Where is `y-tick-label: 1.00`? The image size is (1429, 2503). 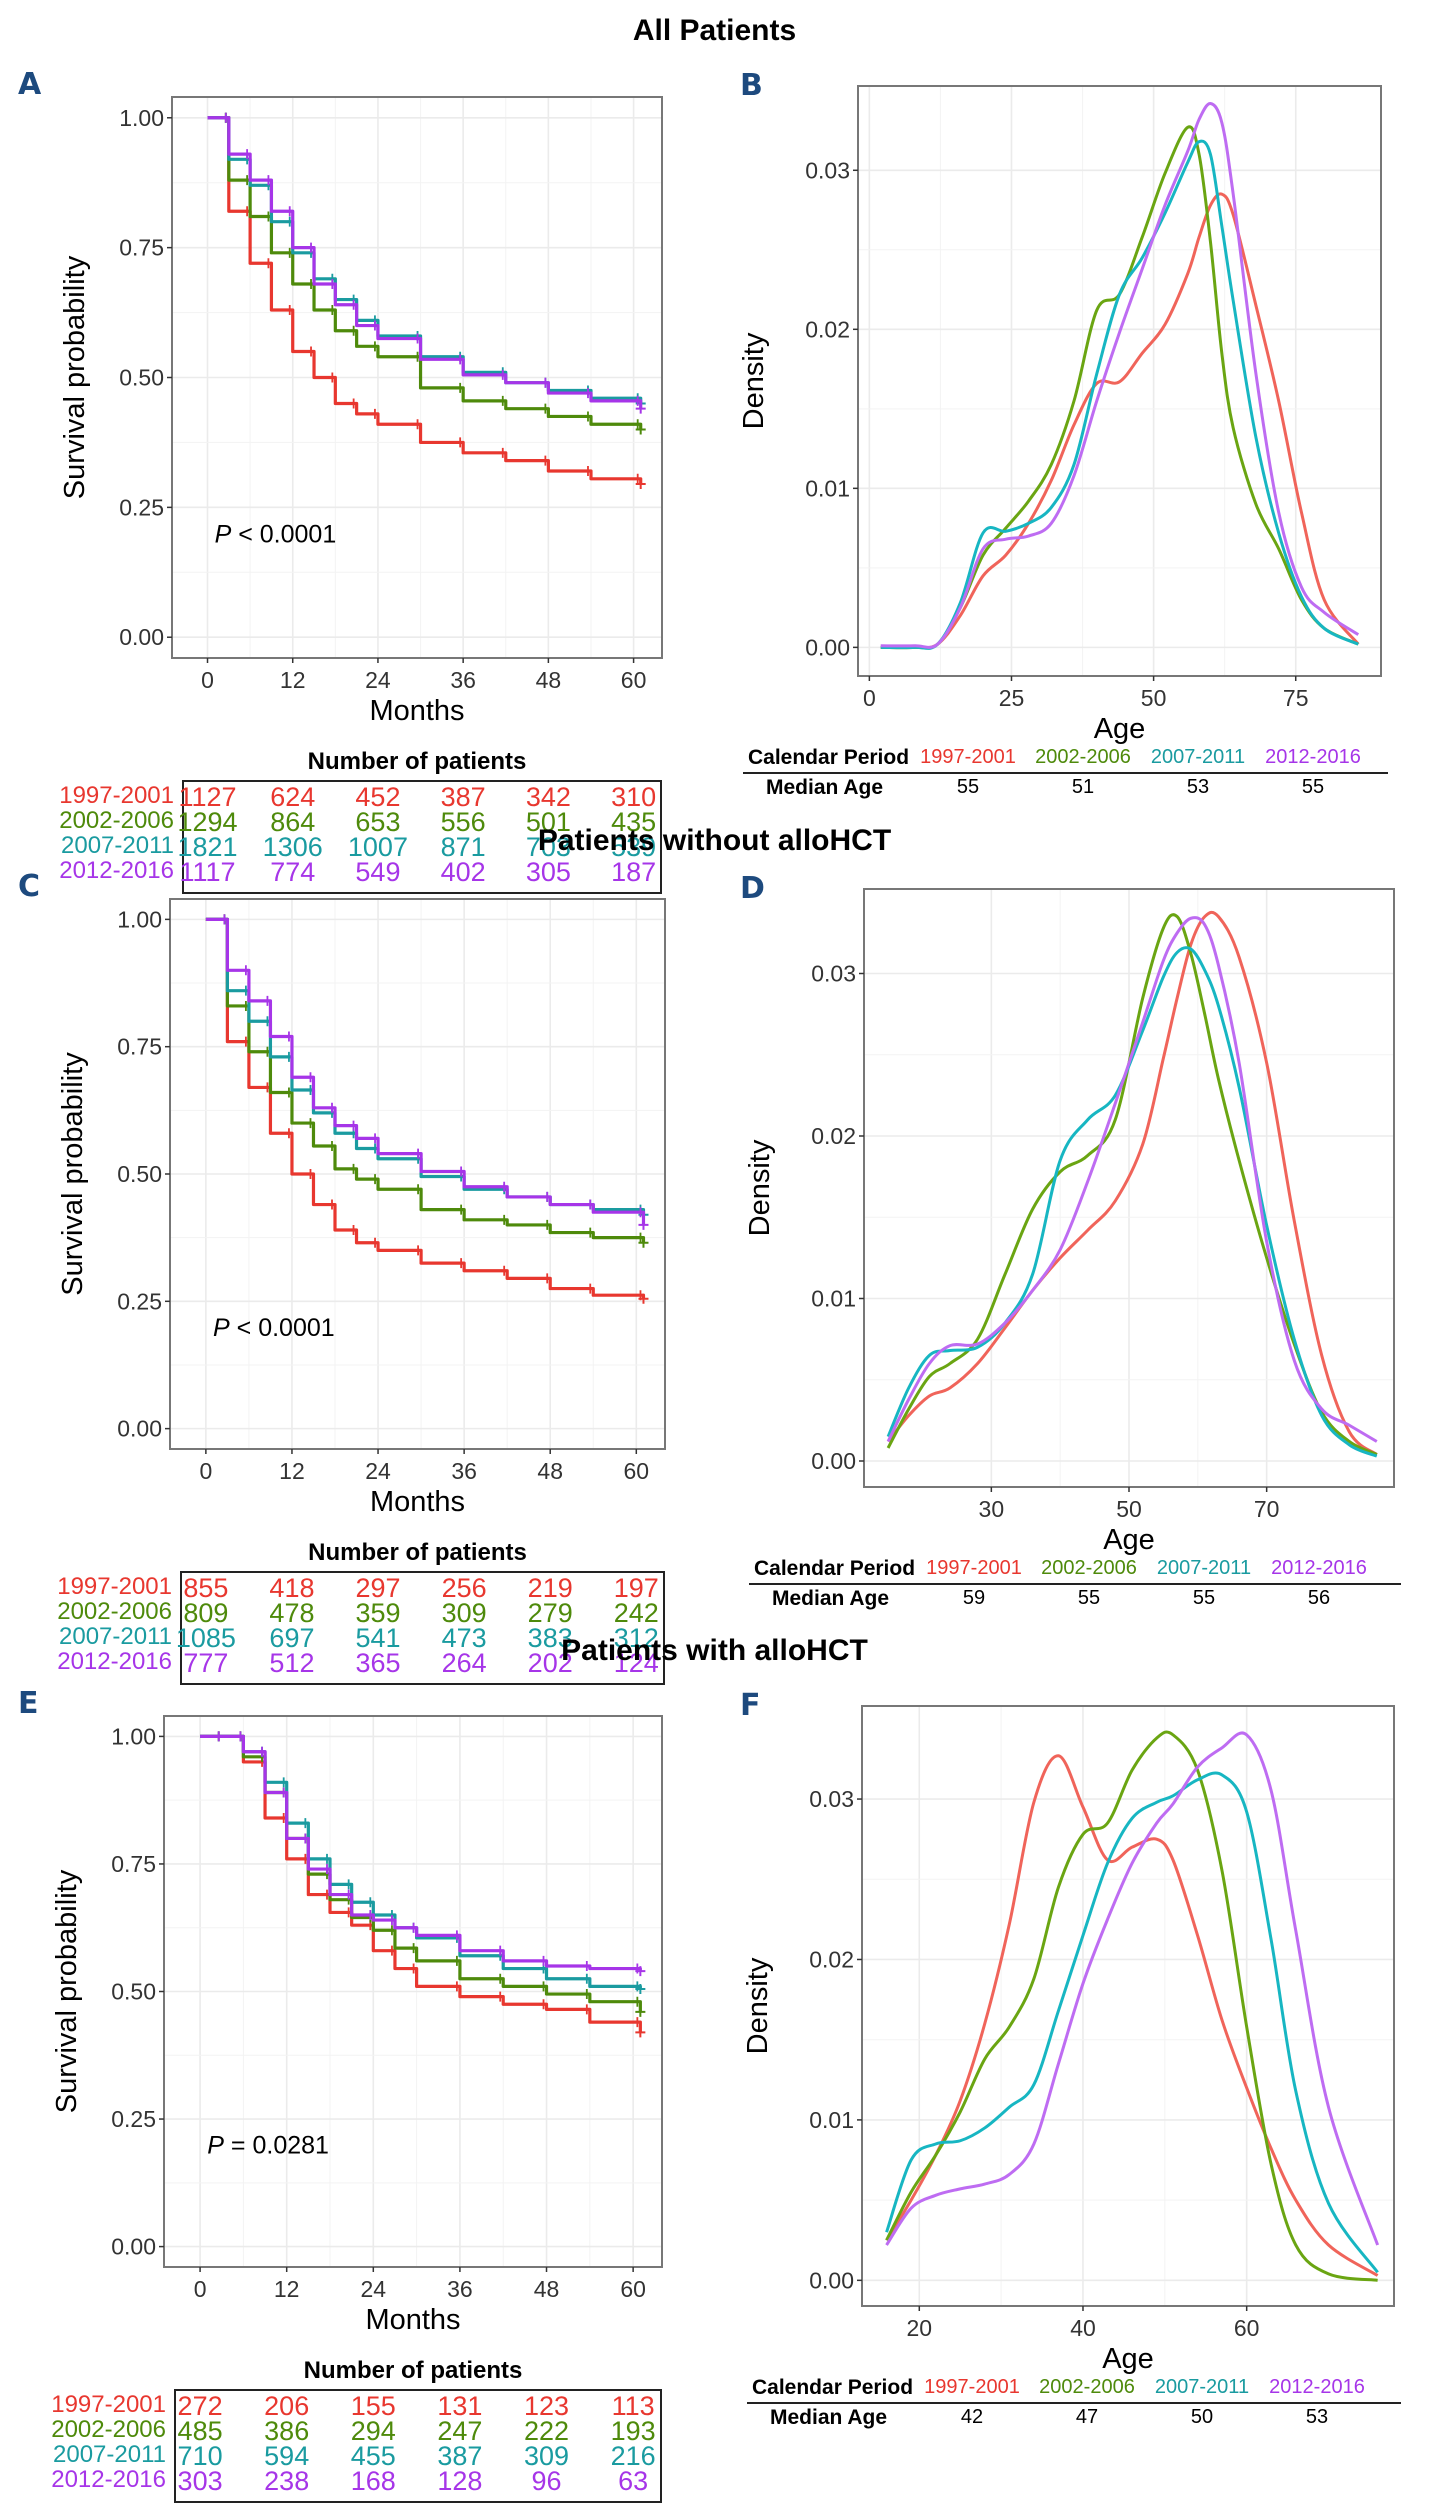
y-tick-label: 1.00 is located at coordinates (139, 919).